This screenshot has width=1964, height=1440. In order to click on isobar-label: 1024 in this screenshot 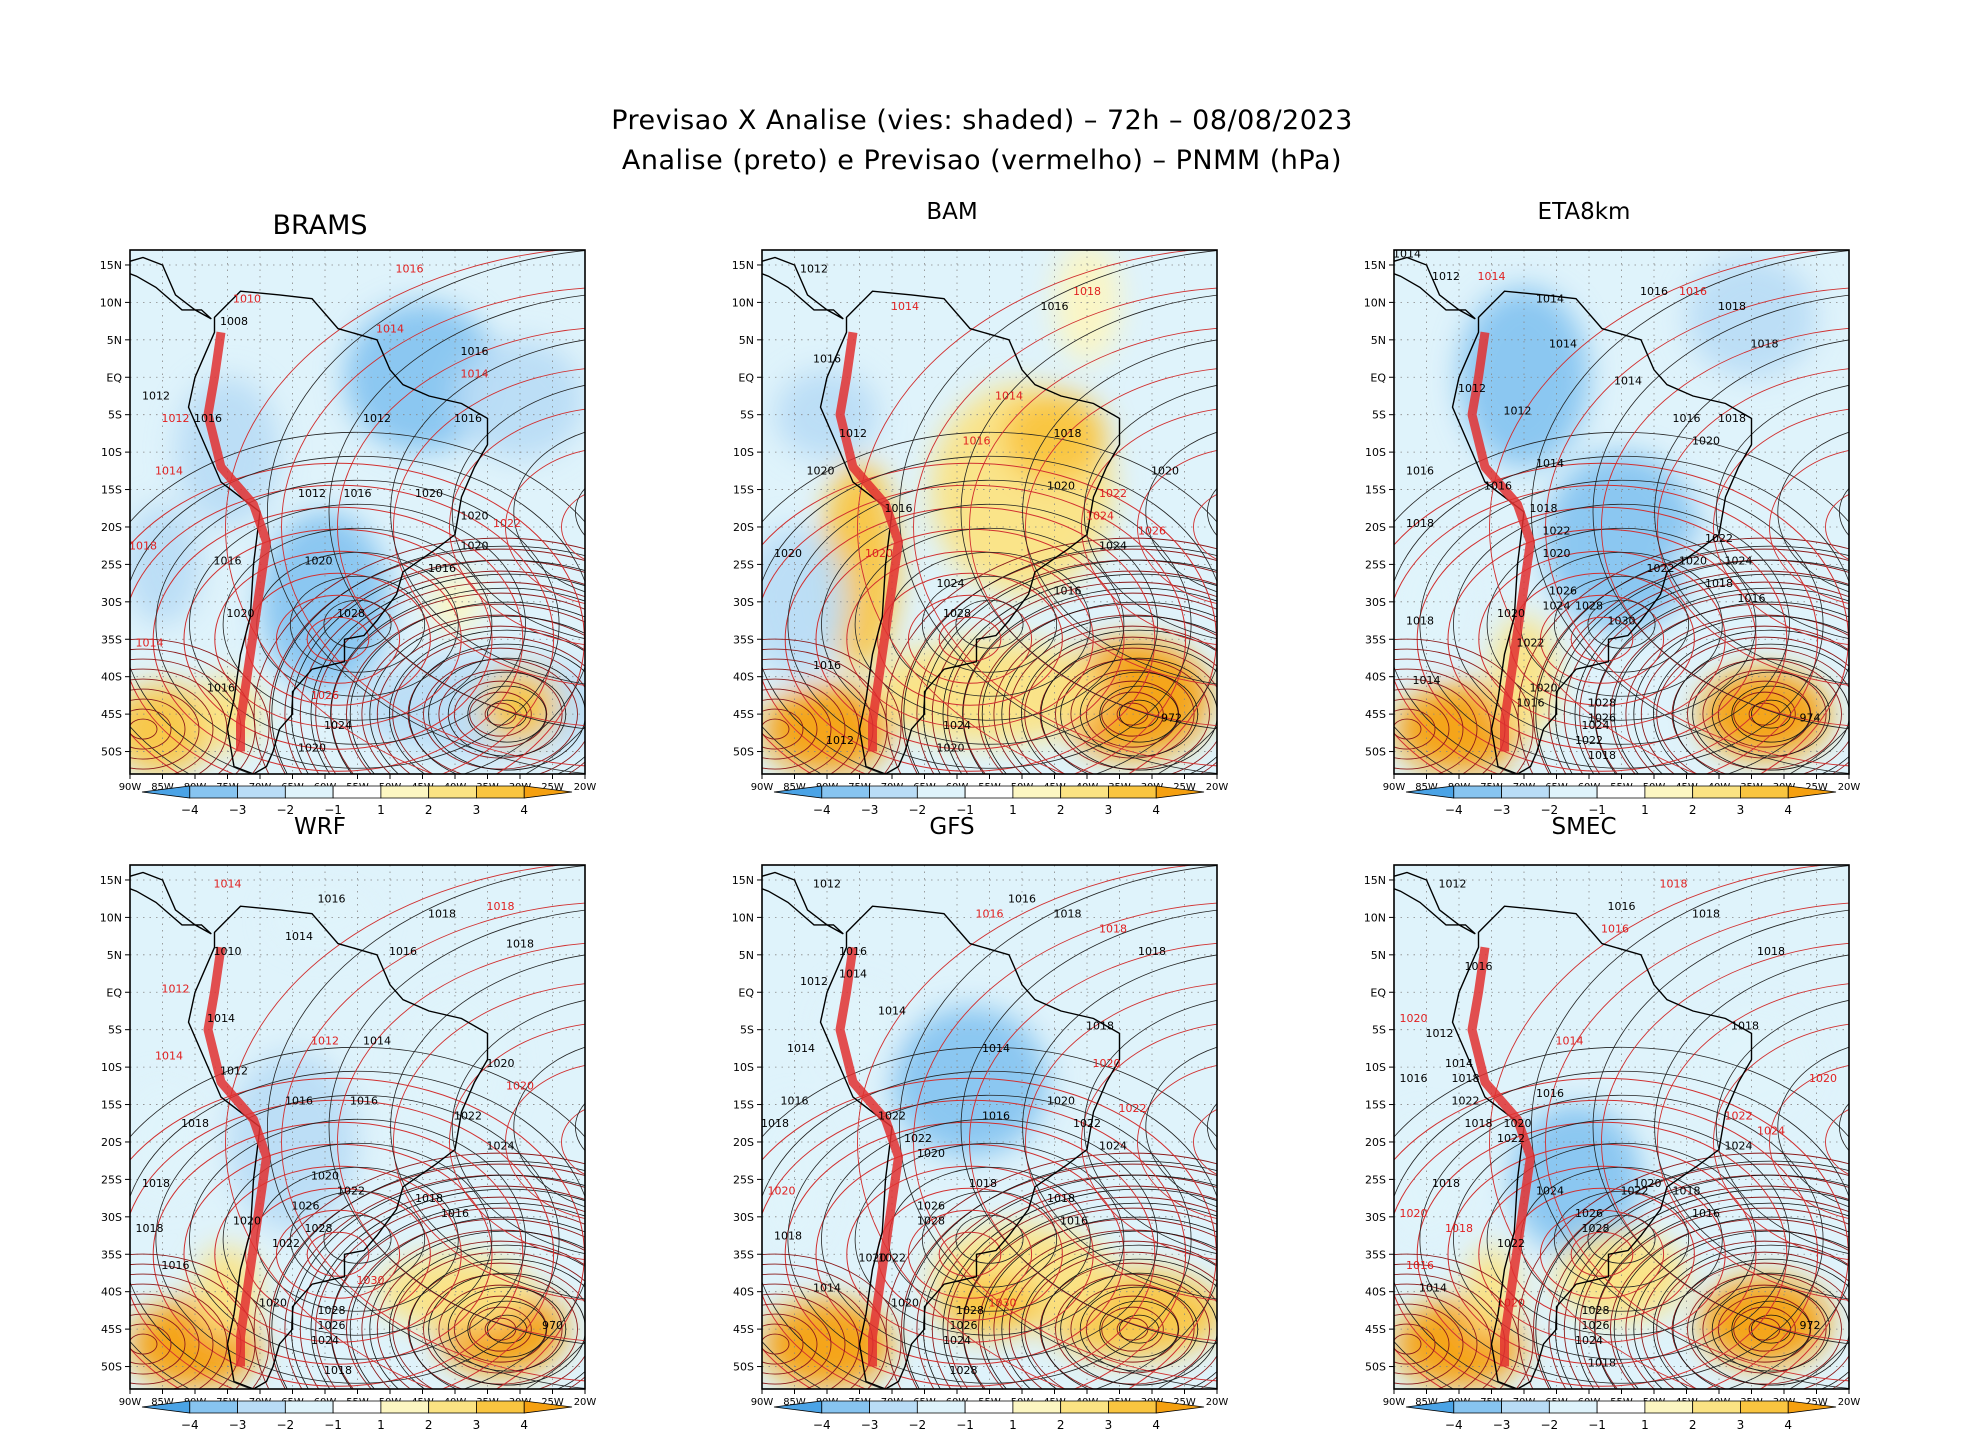, I will do `click(1739, 560)`.